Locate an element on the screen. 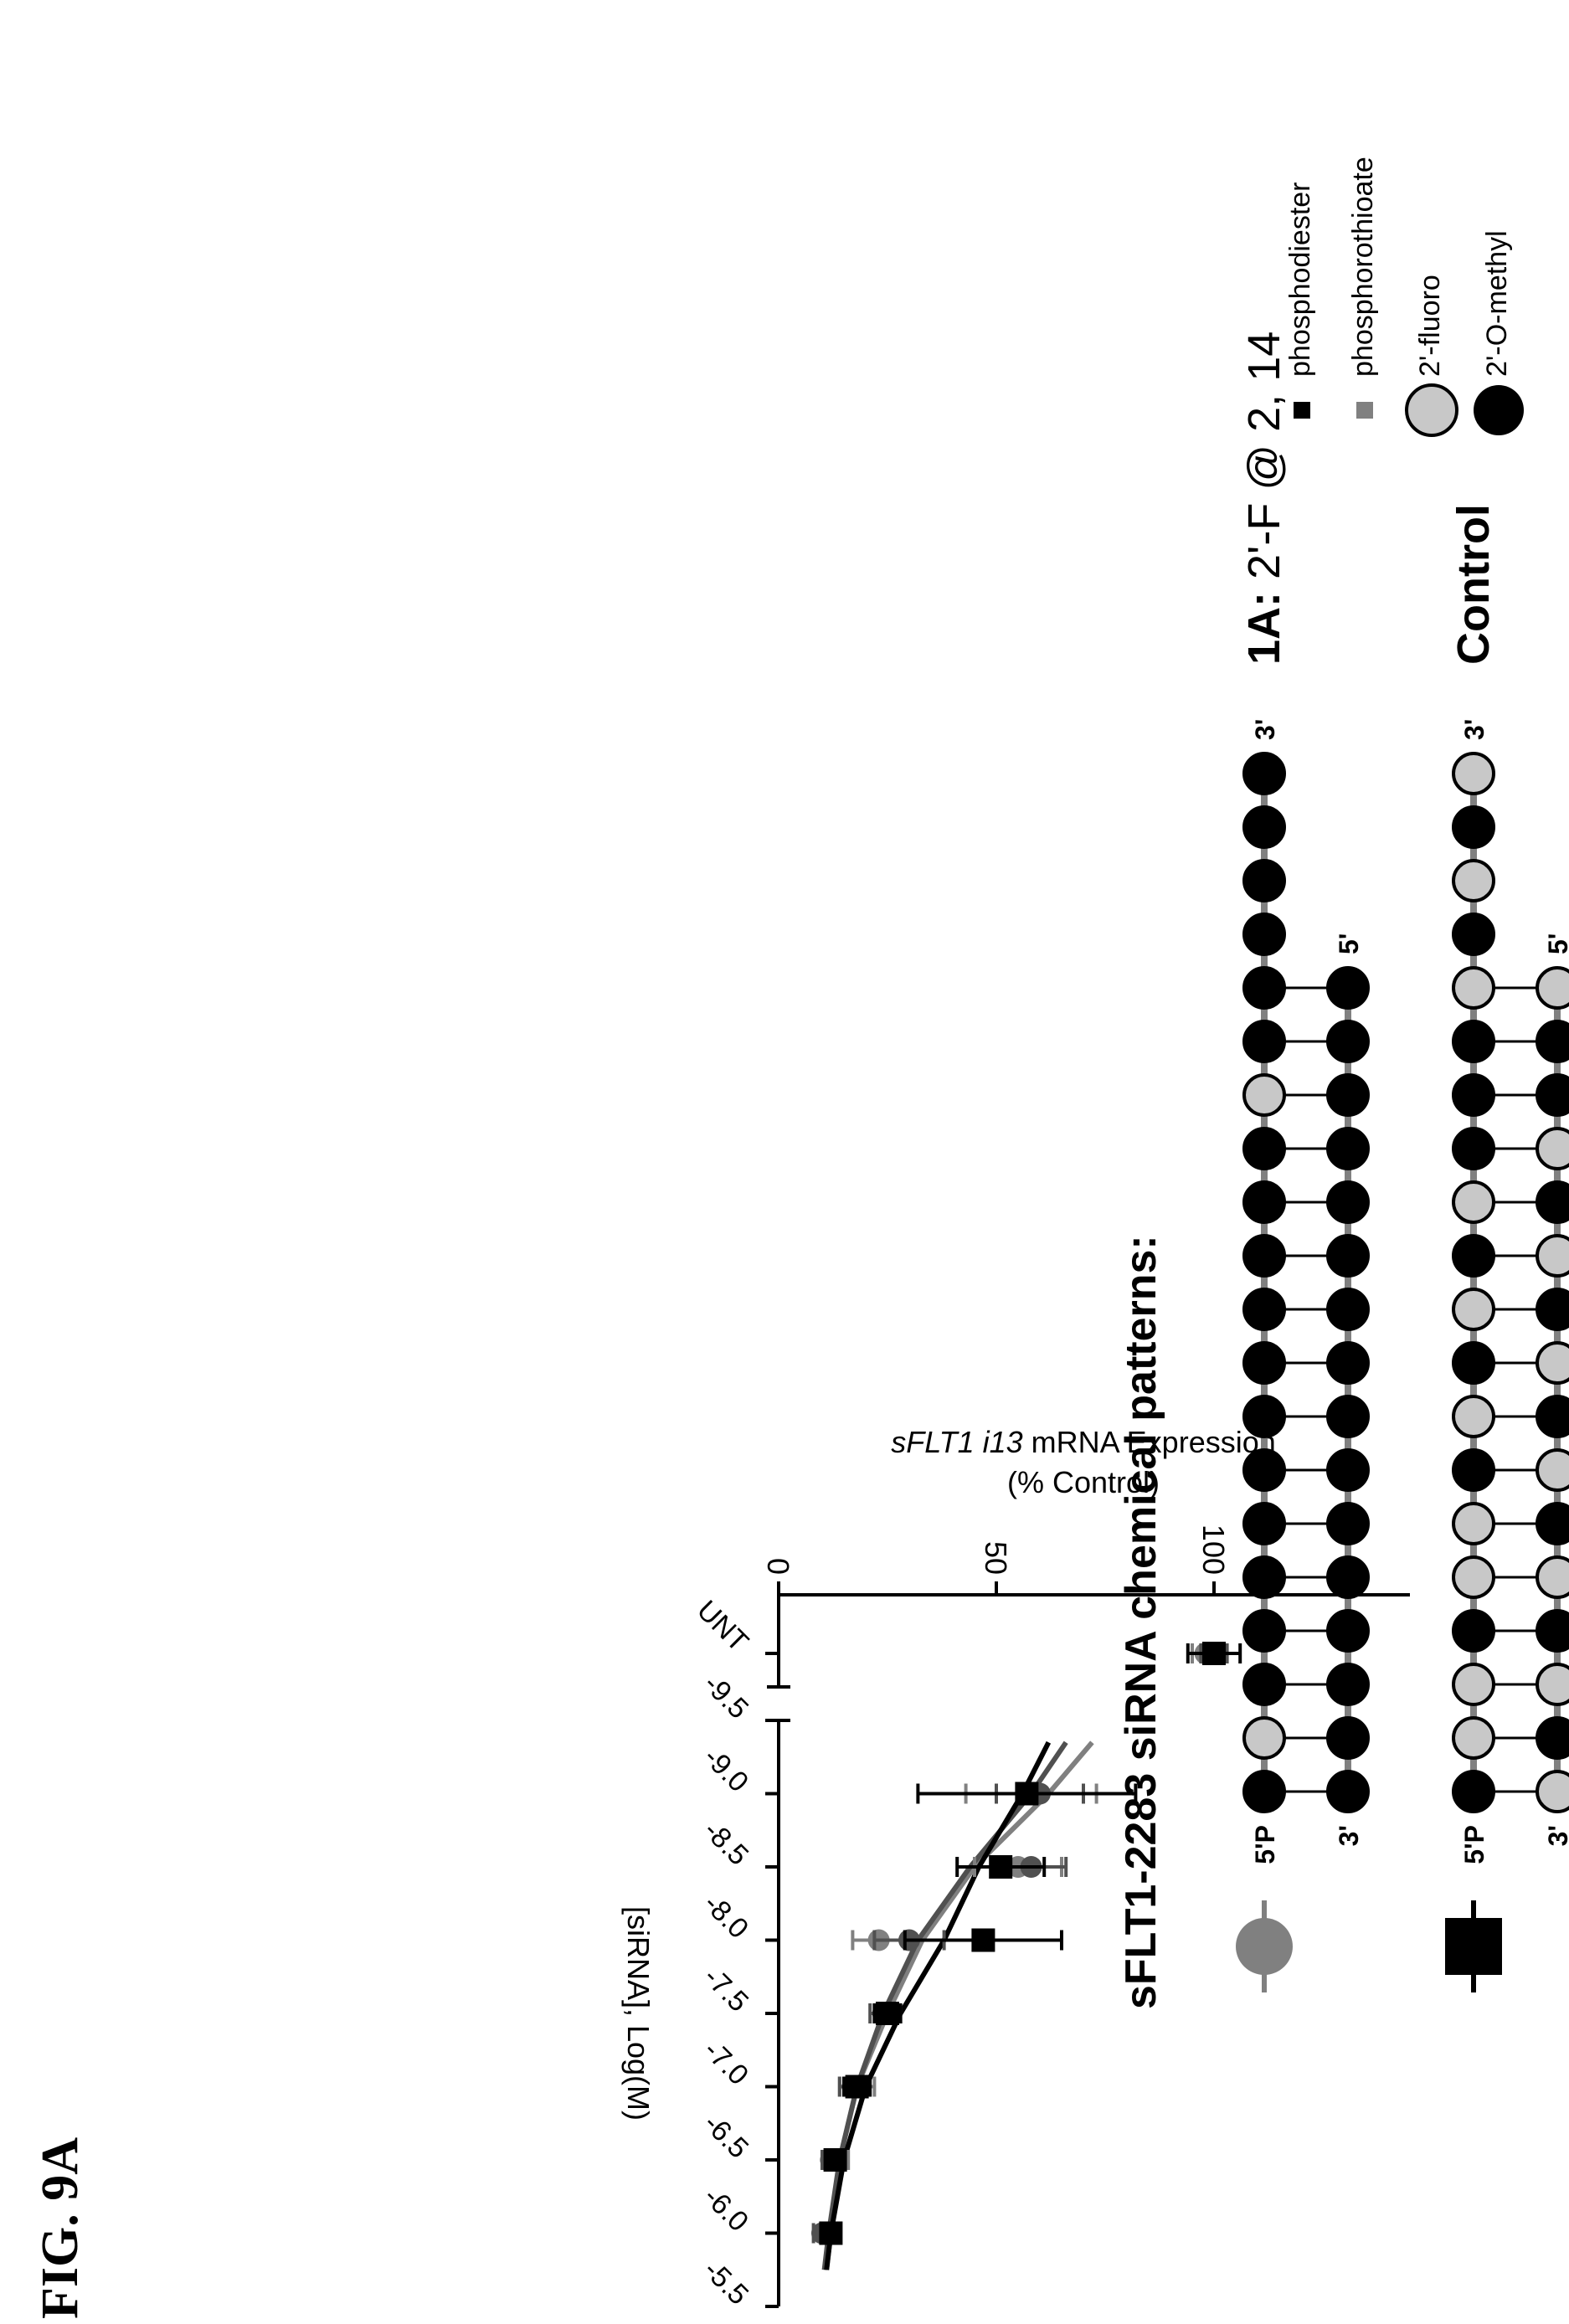  legend-label: 2'-fluoro is located at coordinates (1430, 326).